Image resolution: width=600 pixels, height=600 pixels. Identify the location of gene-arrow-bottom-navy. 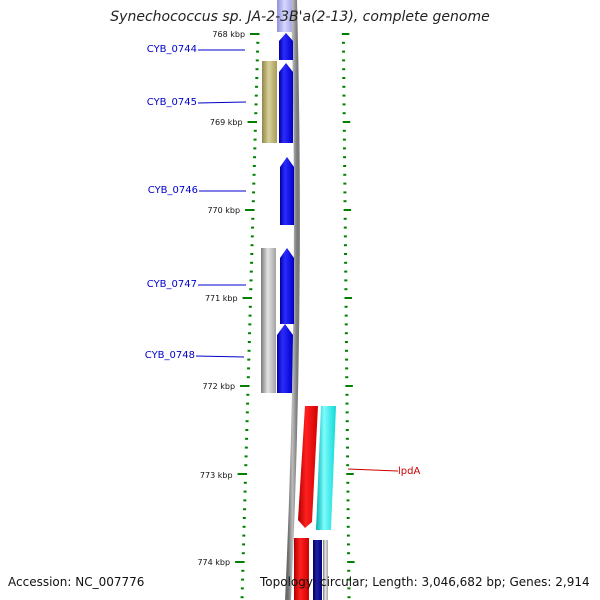
(317, 570).